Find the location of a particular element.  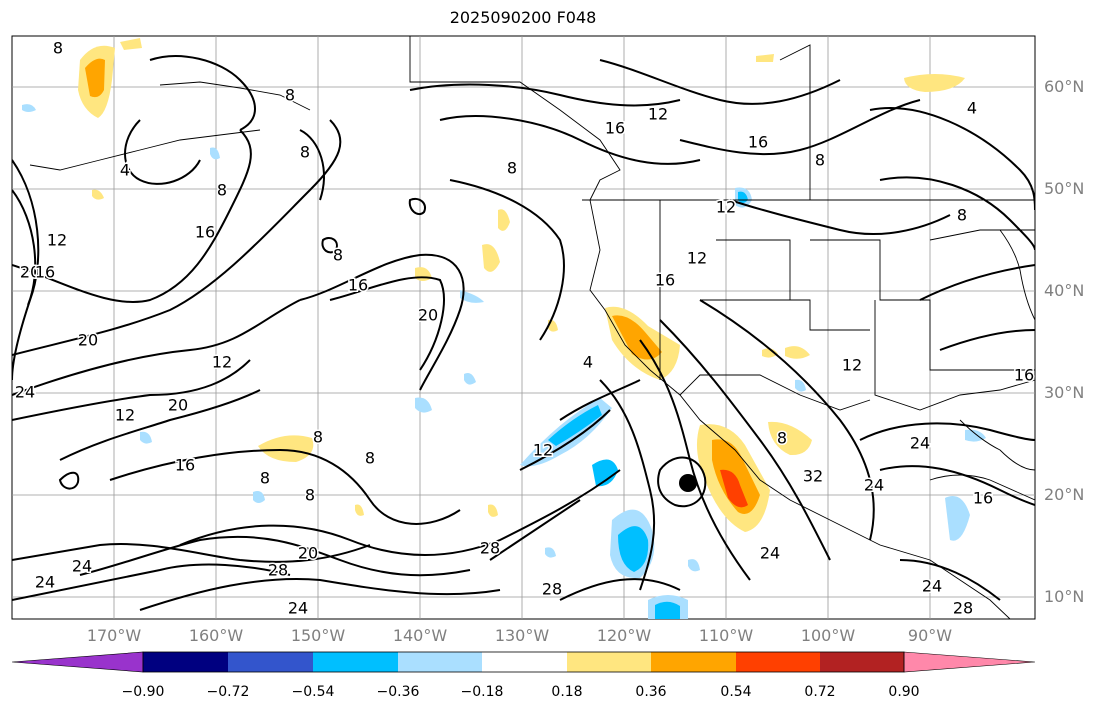

colorbar is located at coordinates (523, 662).